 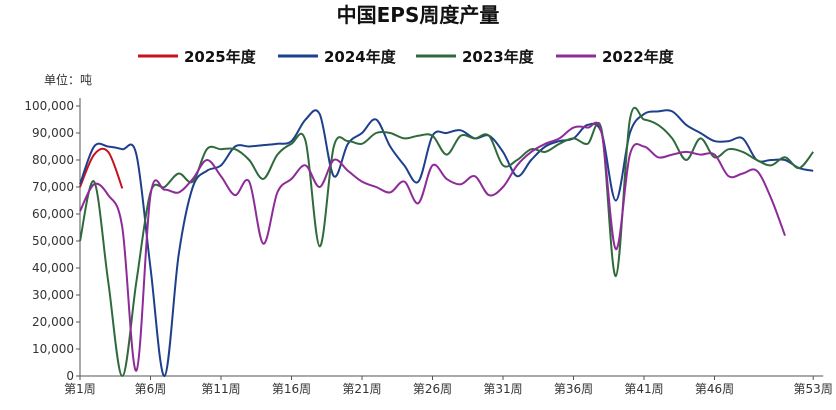 What do you see at coordinates (573, 389) in the screenshot?
I see `x-tick-label: 第36周` at bounding box center [573, 389].